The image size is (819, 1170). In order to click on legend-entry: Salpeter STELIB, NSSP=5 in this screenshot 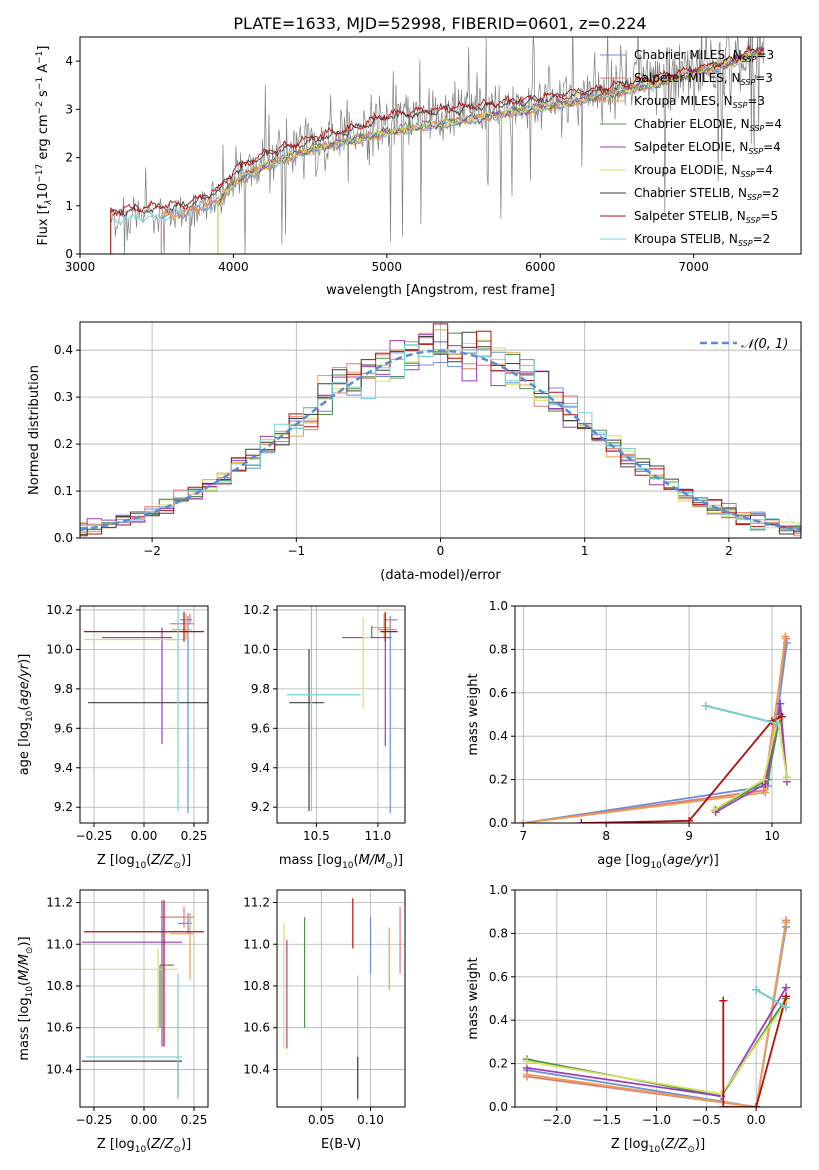, I will do `click(706, 217)`.